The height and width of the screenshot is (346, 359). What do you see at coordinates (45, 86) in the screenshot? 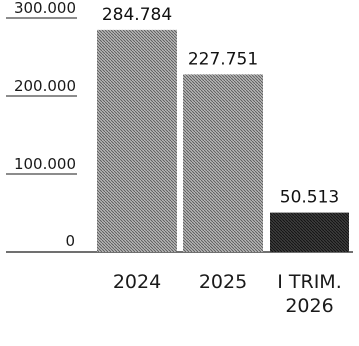
I see `y-tick-label: 200.000` at bounding box center [45, 86].